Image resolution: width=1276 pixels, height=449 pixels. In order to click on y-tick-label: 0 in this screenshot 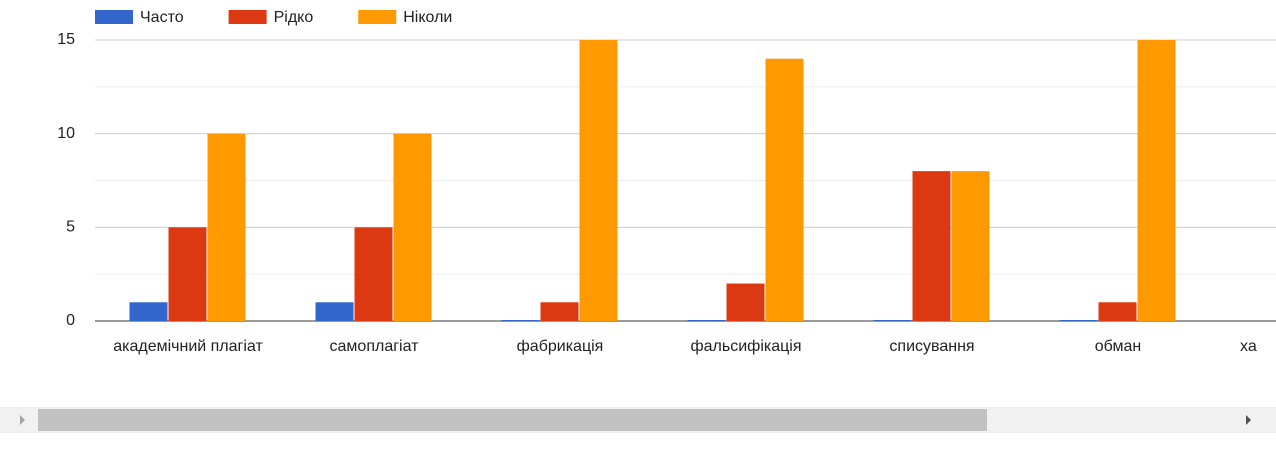, I will do `click(70, 320)`.